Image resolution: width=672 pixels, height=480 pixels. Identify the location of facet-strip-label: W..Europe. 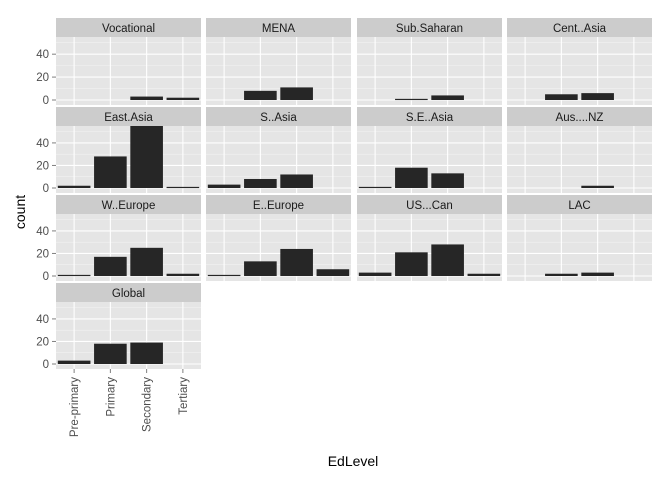
(129, 206).